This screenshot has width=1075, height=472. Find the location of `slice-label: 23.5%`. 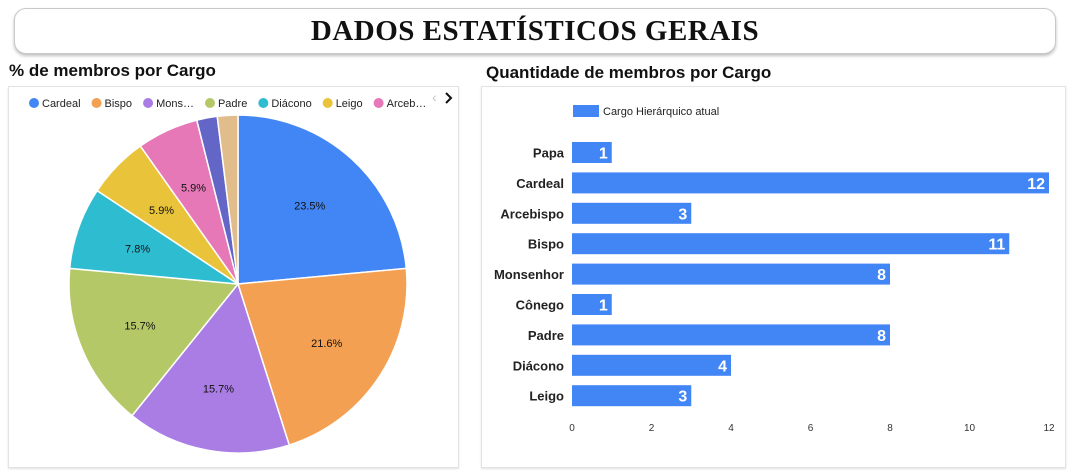

slice-label: 23.5% is located at coordinates (309, 206).